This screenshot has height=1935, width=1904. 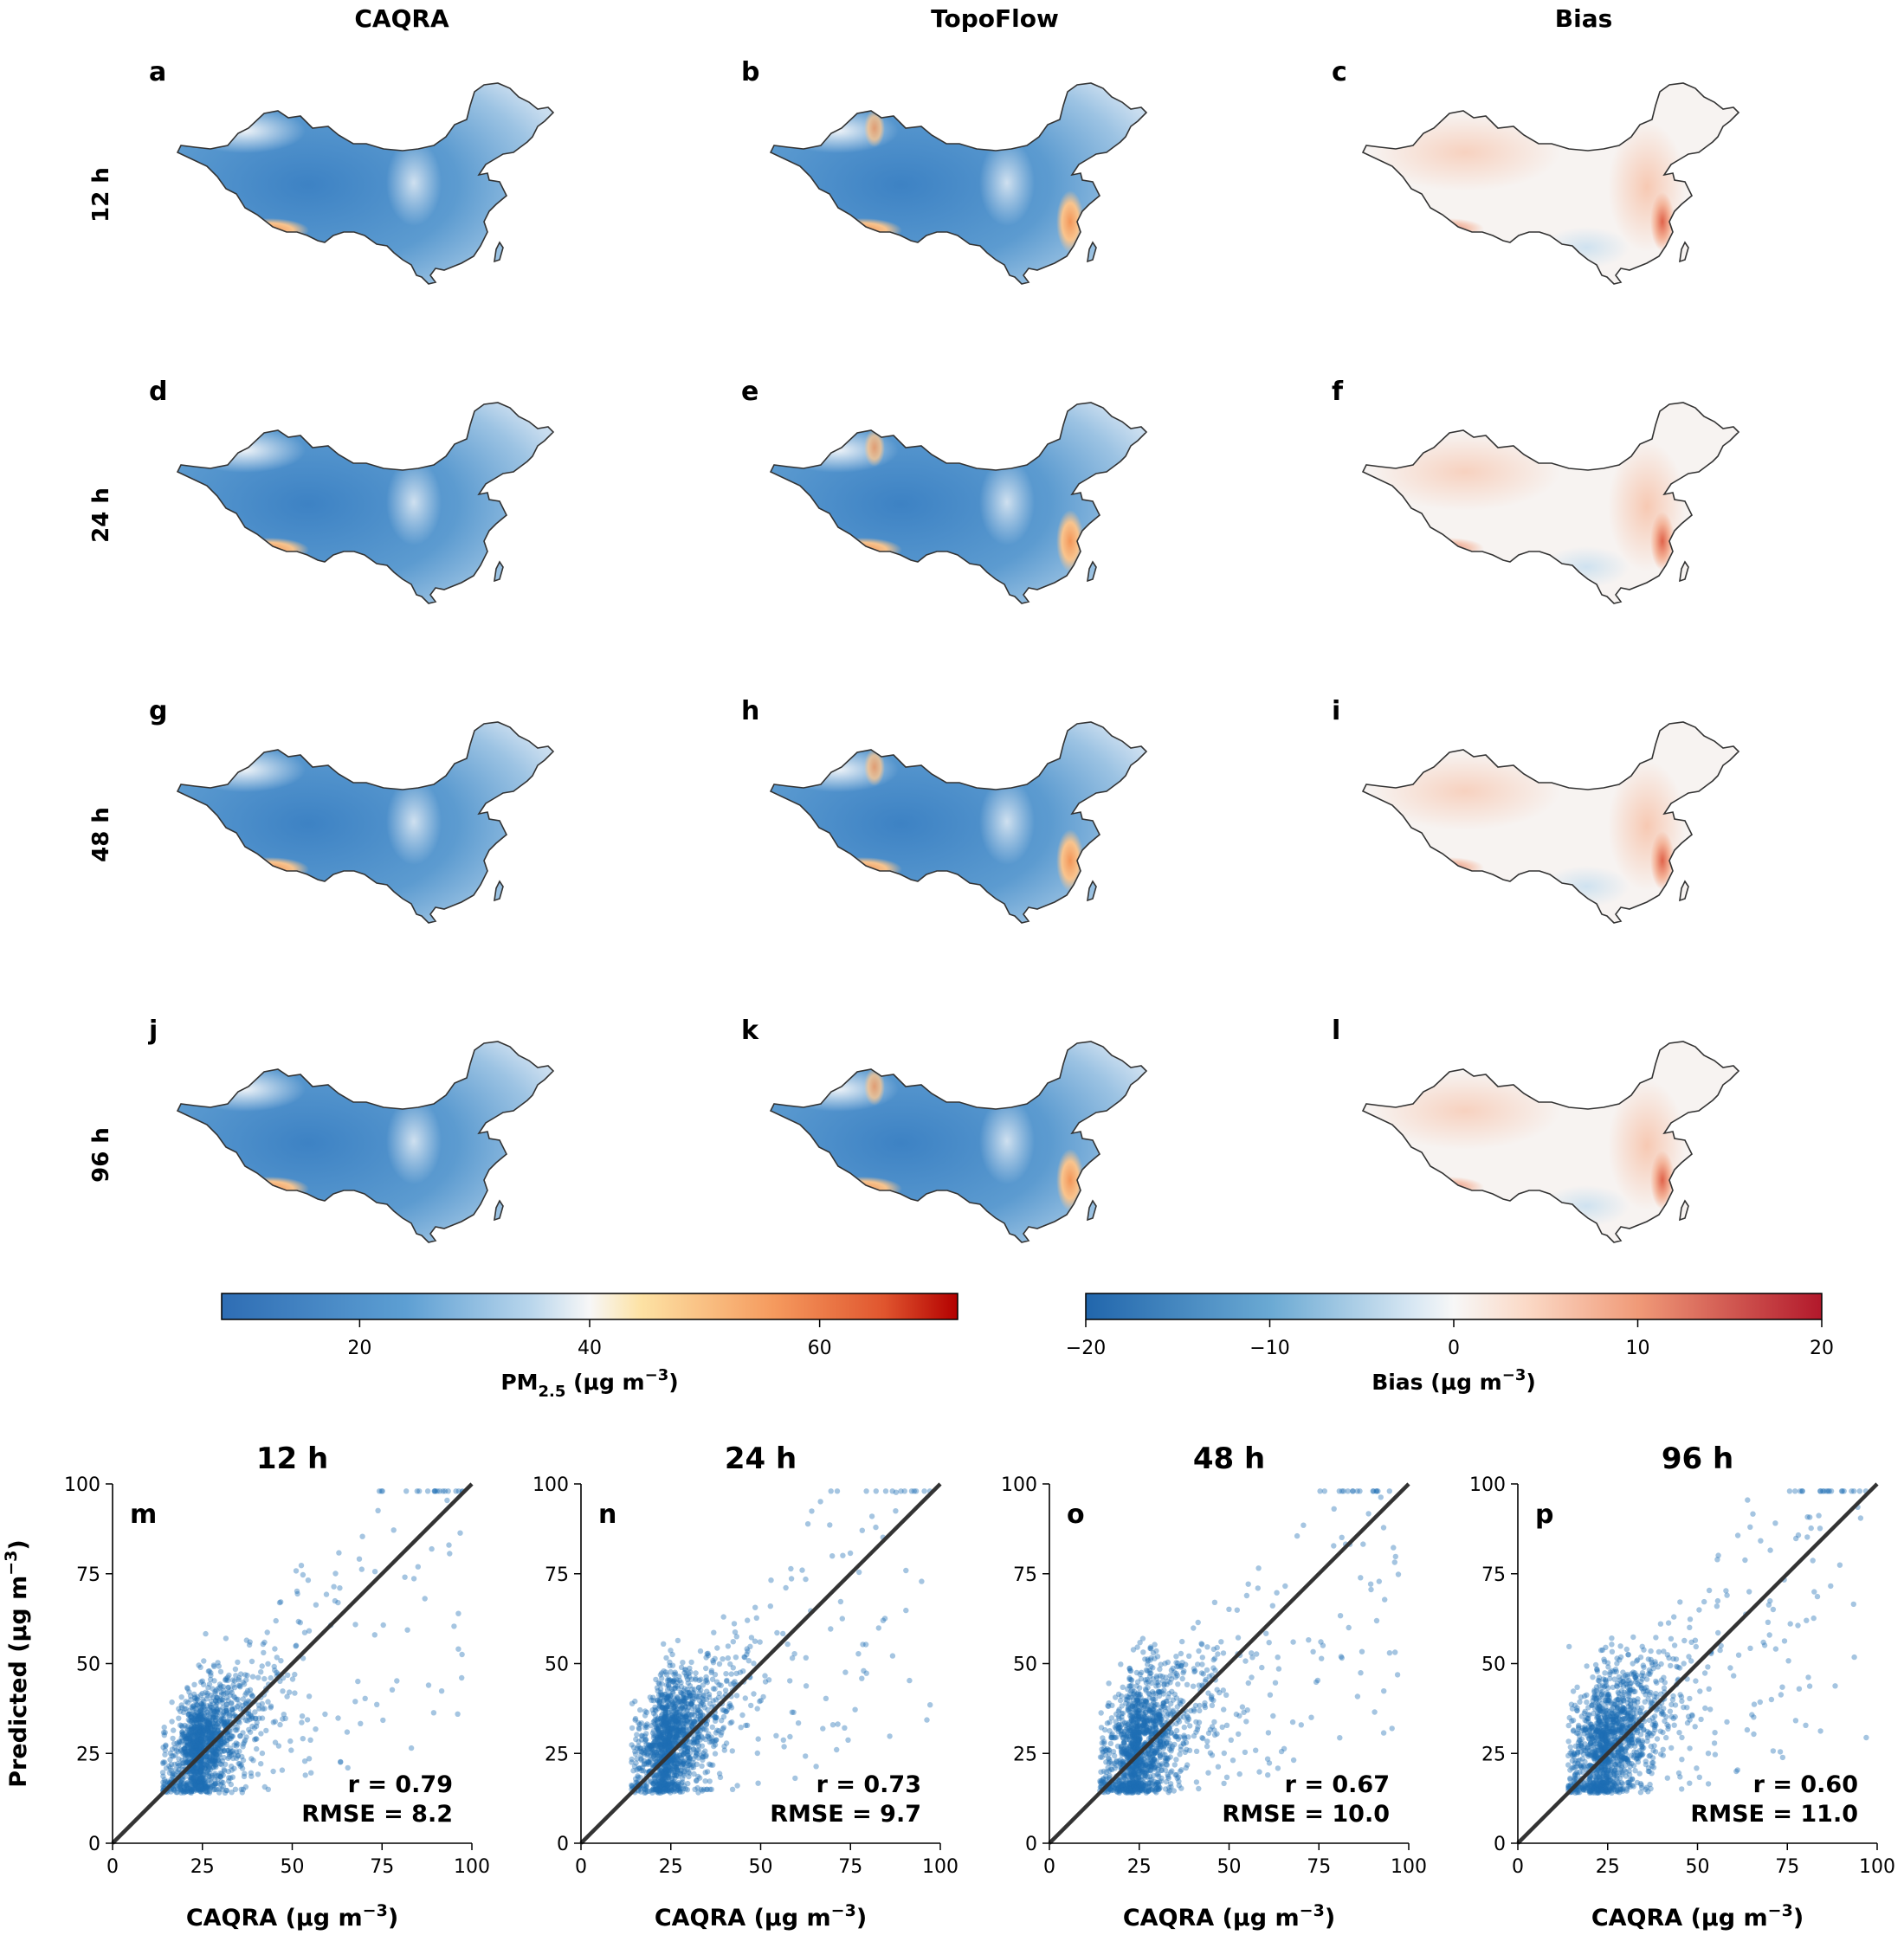 What do you see at coordinates (82, 1485) in the screenshot?
I see `y-tick-label: 100` at bounding box center [82, 1485].